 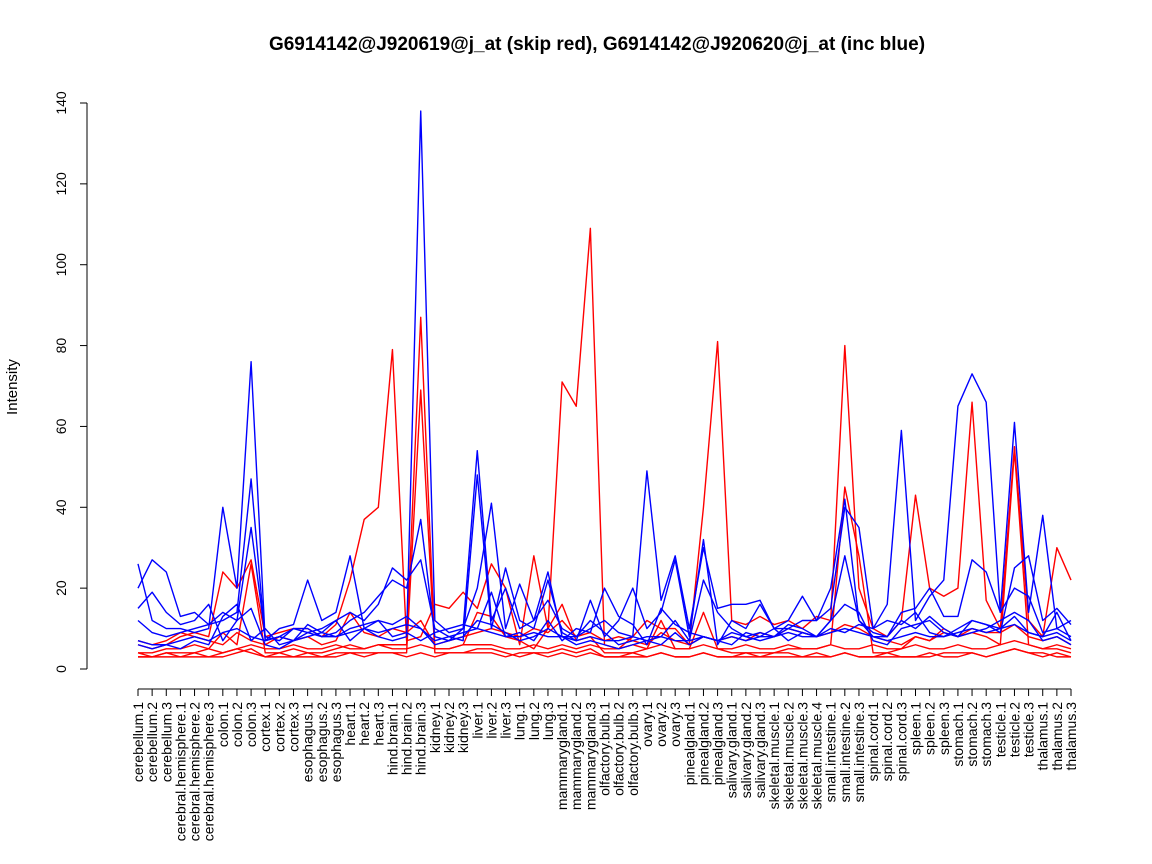 What do you see at coordinates (61, 184) in the screenshot?
I see `y-tick-label: 120` at bounding box center [61, 184].